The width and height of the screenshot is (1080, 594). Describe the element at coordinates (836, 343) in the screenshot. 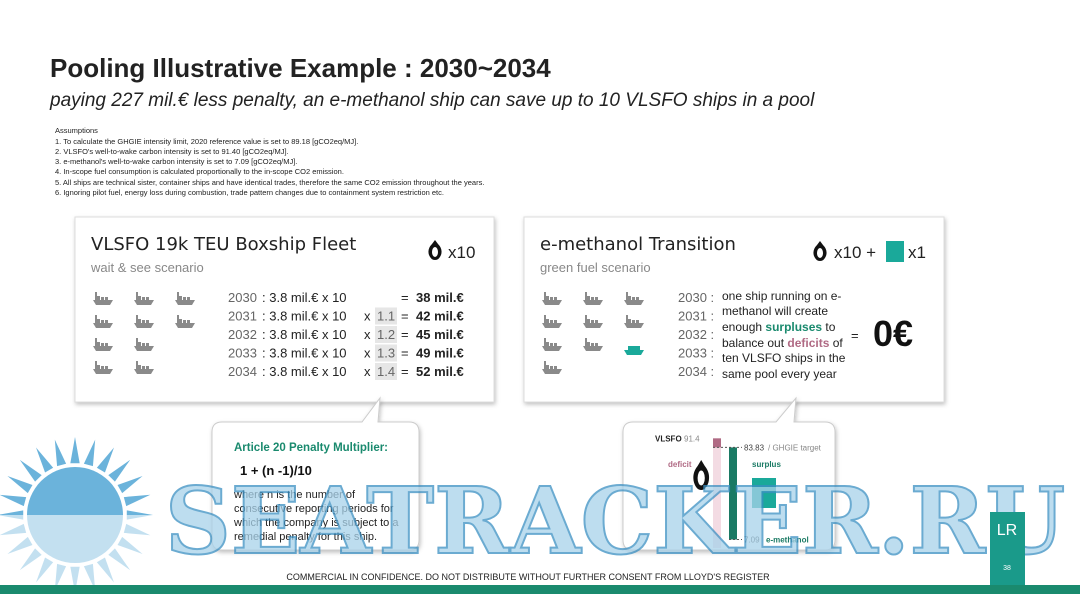

I see `text: of` at that location.